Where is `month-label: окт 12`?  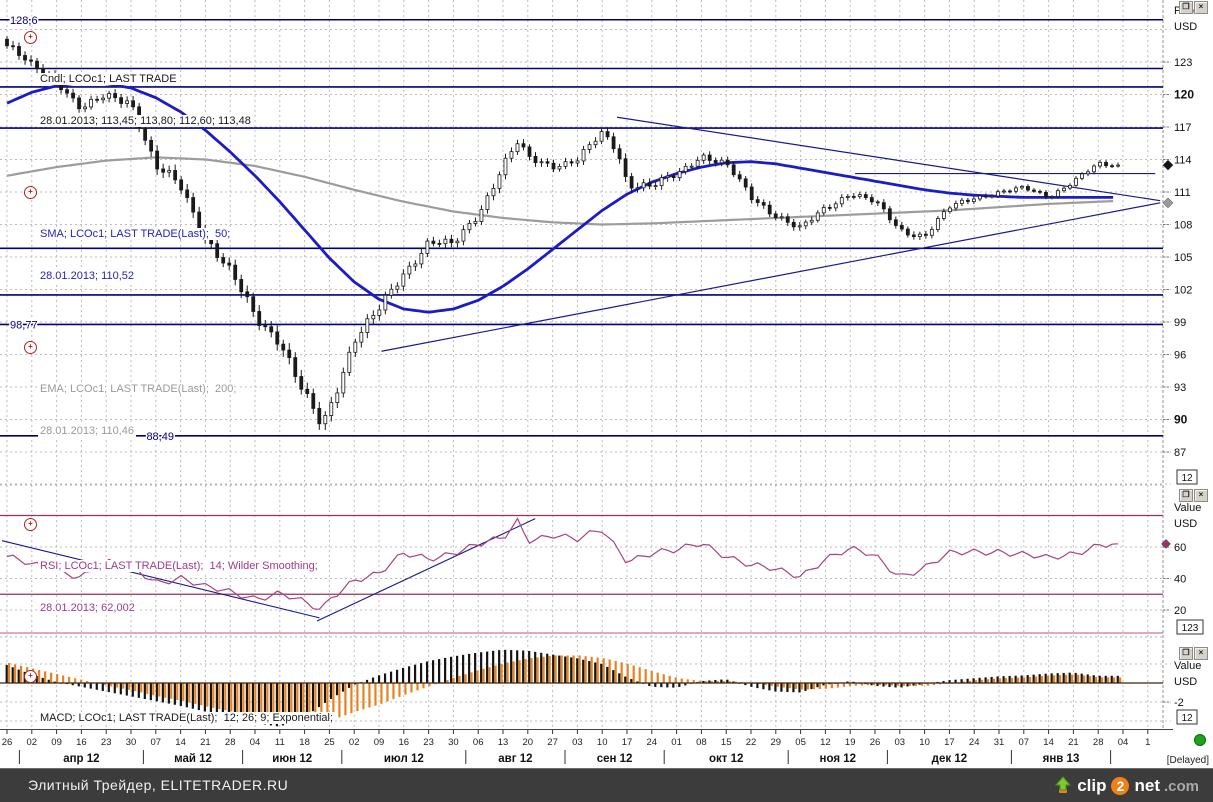 month-label: окт 12 is located at coordinates (726, 759).